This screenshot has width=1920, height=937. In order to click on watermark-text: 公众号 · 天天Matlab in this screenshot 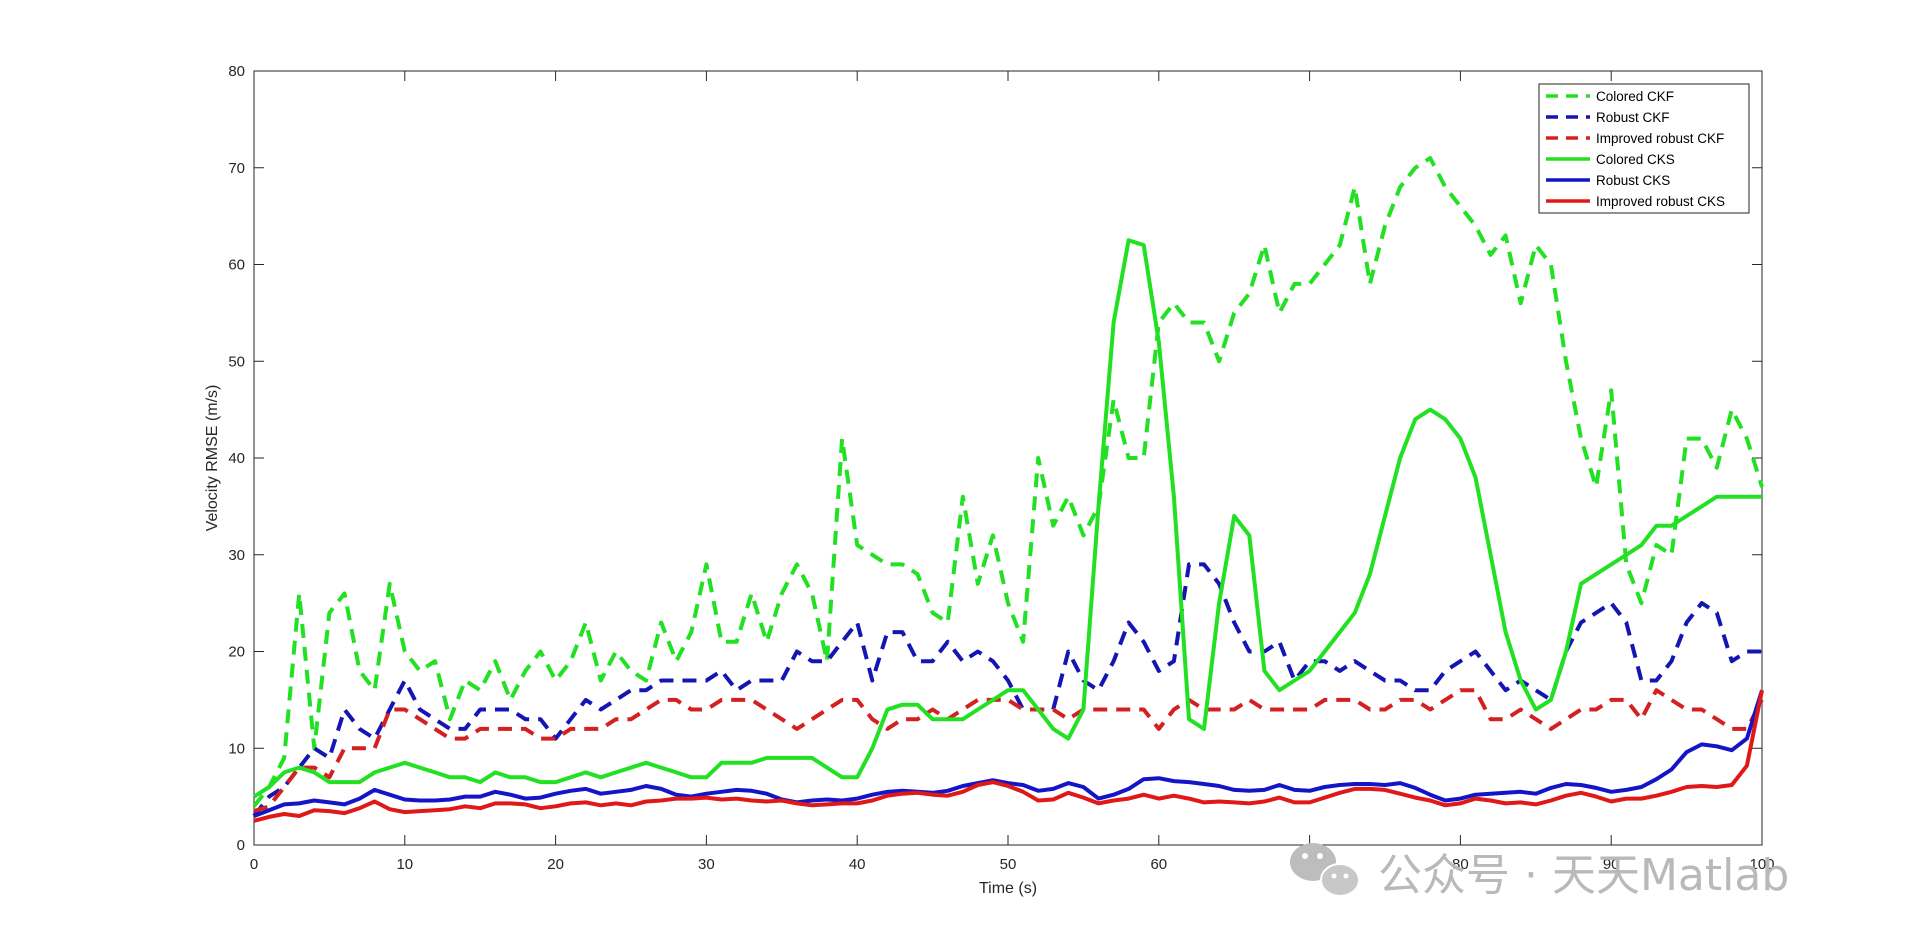, I will do `click(1583, 875)`.